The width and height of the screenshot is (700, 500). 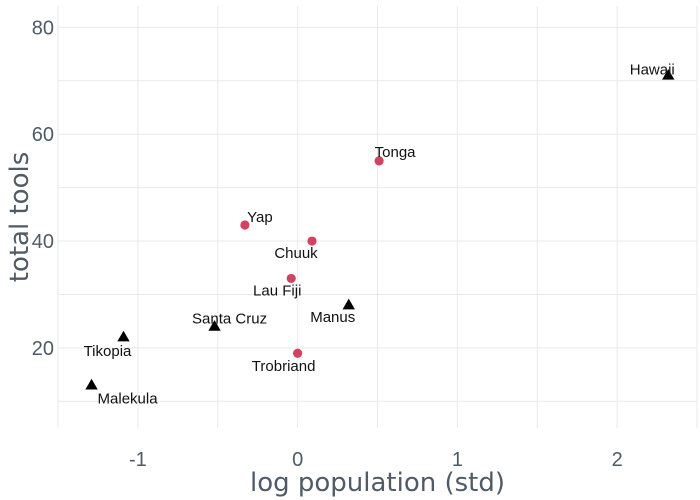 I want to click on data-point-hawaii, so click(x=668, y=74).